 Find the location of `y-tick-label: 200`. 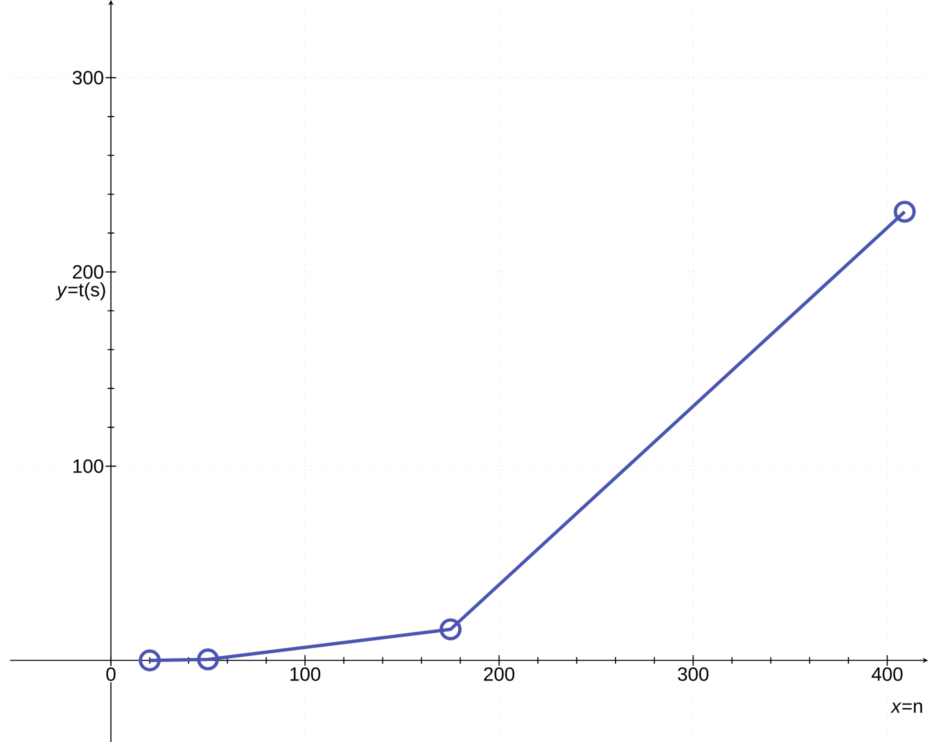

y-tick-label: 200 is located at coordinates (88, 272).